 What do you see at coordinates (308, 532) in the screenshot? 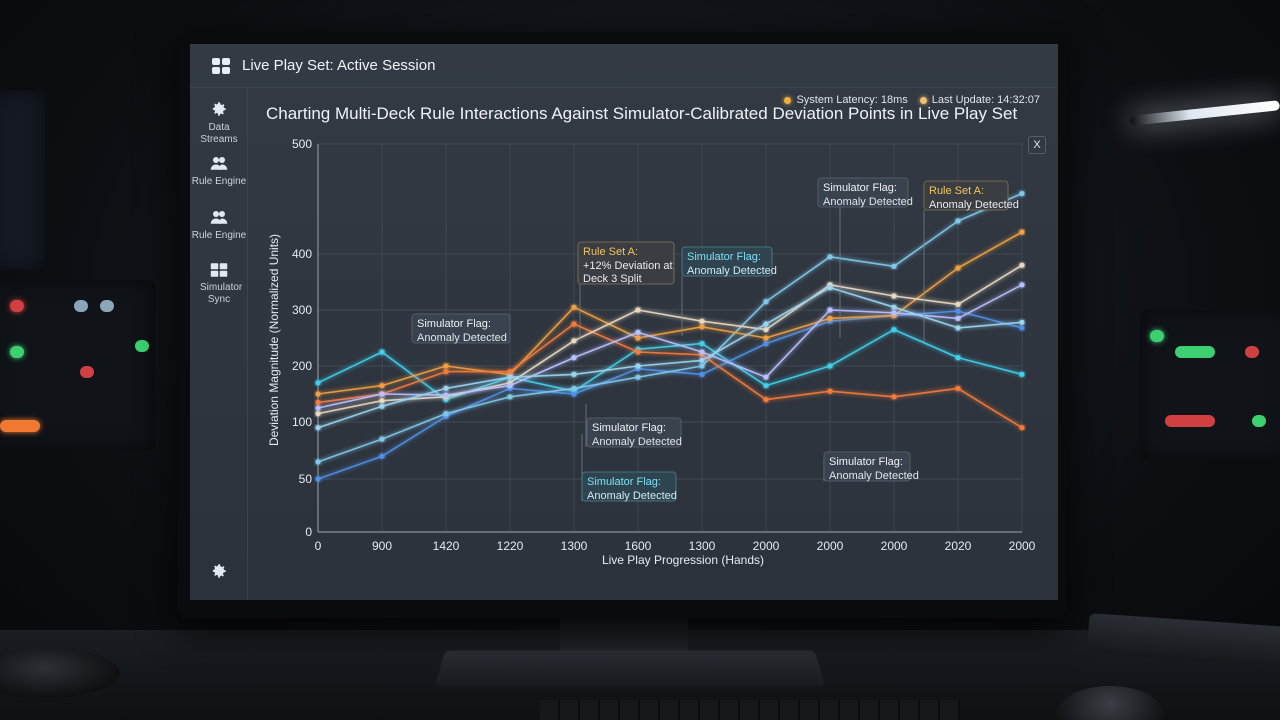
I see `y-tick-label: 0` at bounding box center [308, 532].